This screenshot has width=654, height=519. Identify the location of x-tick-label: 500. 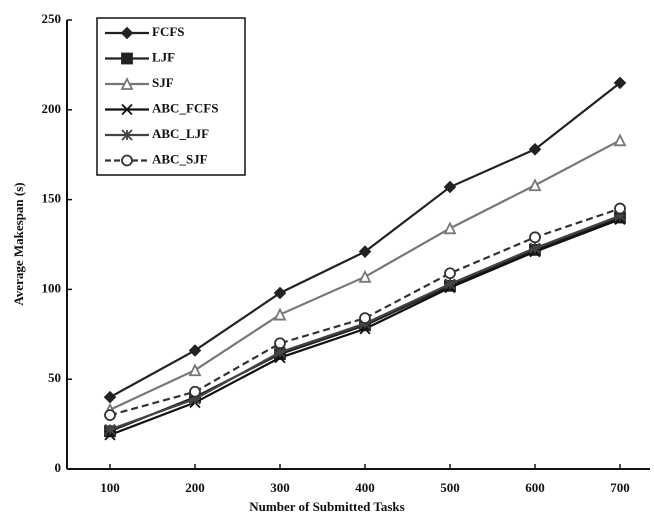
(450, 487).